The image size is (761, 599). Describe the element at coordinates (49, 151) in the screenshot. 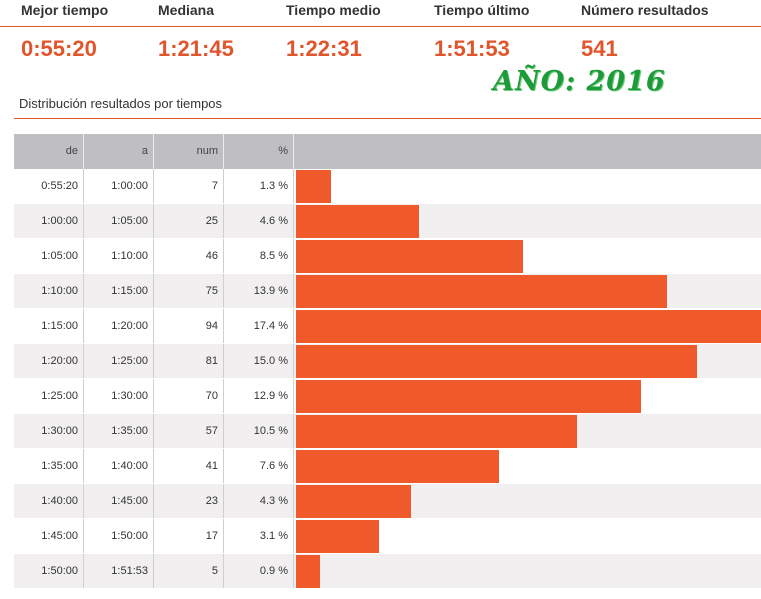

I see `column-header-de: de` at that location.